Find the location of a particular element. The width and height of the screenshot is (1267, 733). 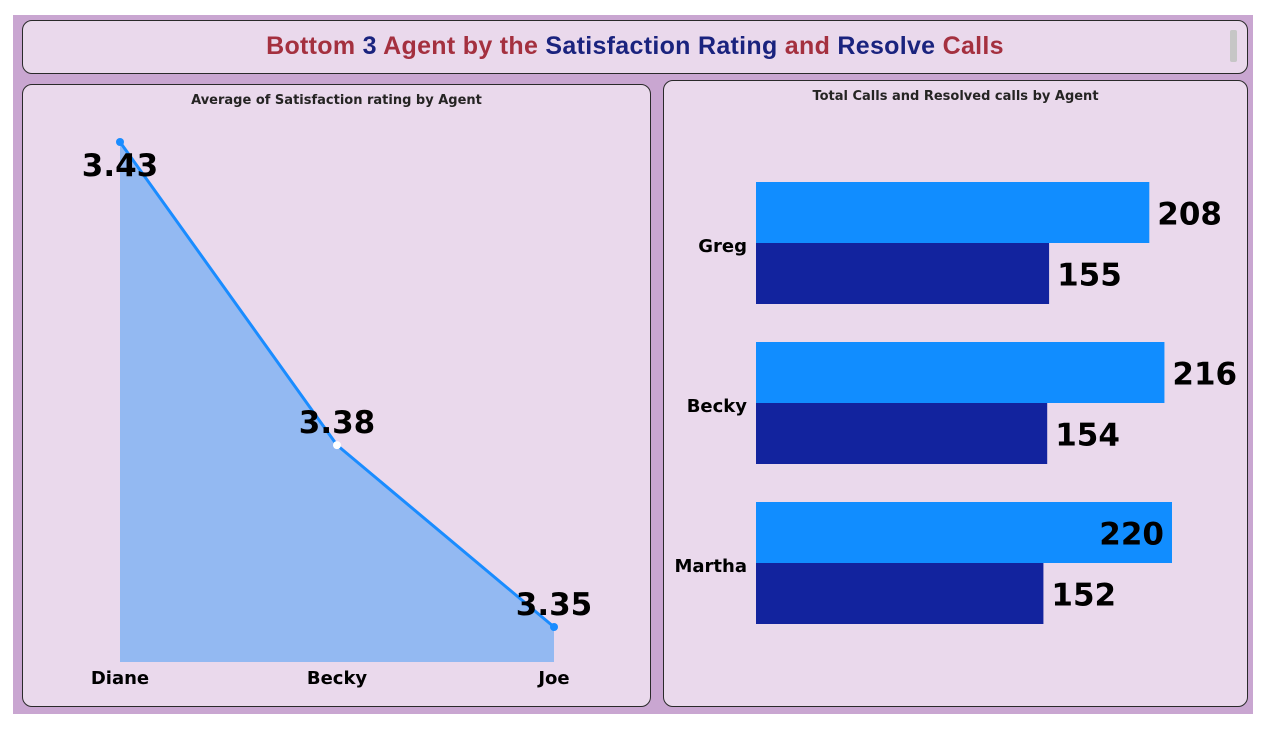

title-part: Bottom is located at coordinates (314, 46).